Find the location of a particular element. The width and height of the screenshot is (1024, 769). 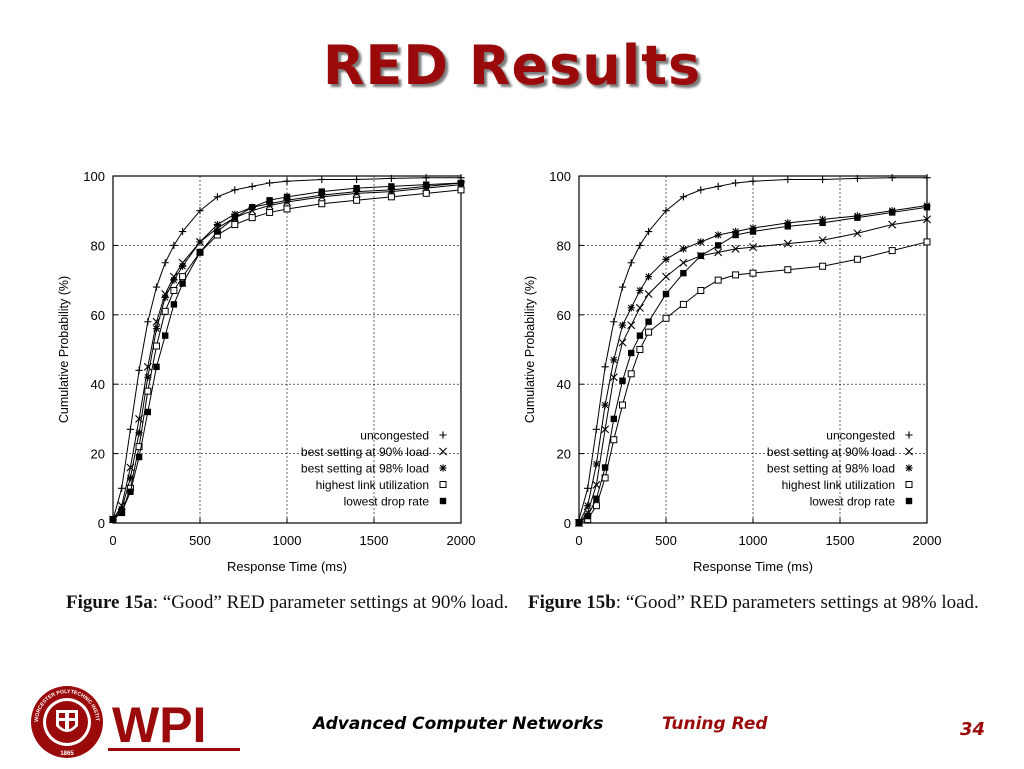

chart0-legend-label-4: lowest drop rate is located at coordinates (387, 502).